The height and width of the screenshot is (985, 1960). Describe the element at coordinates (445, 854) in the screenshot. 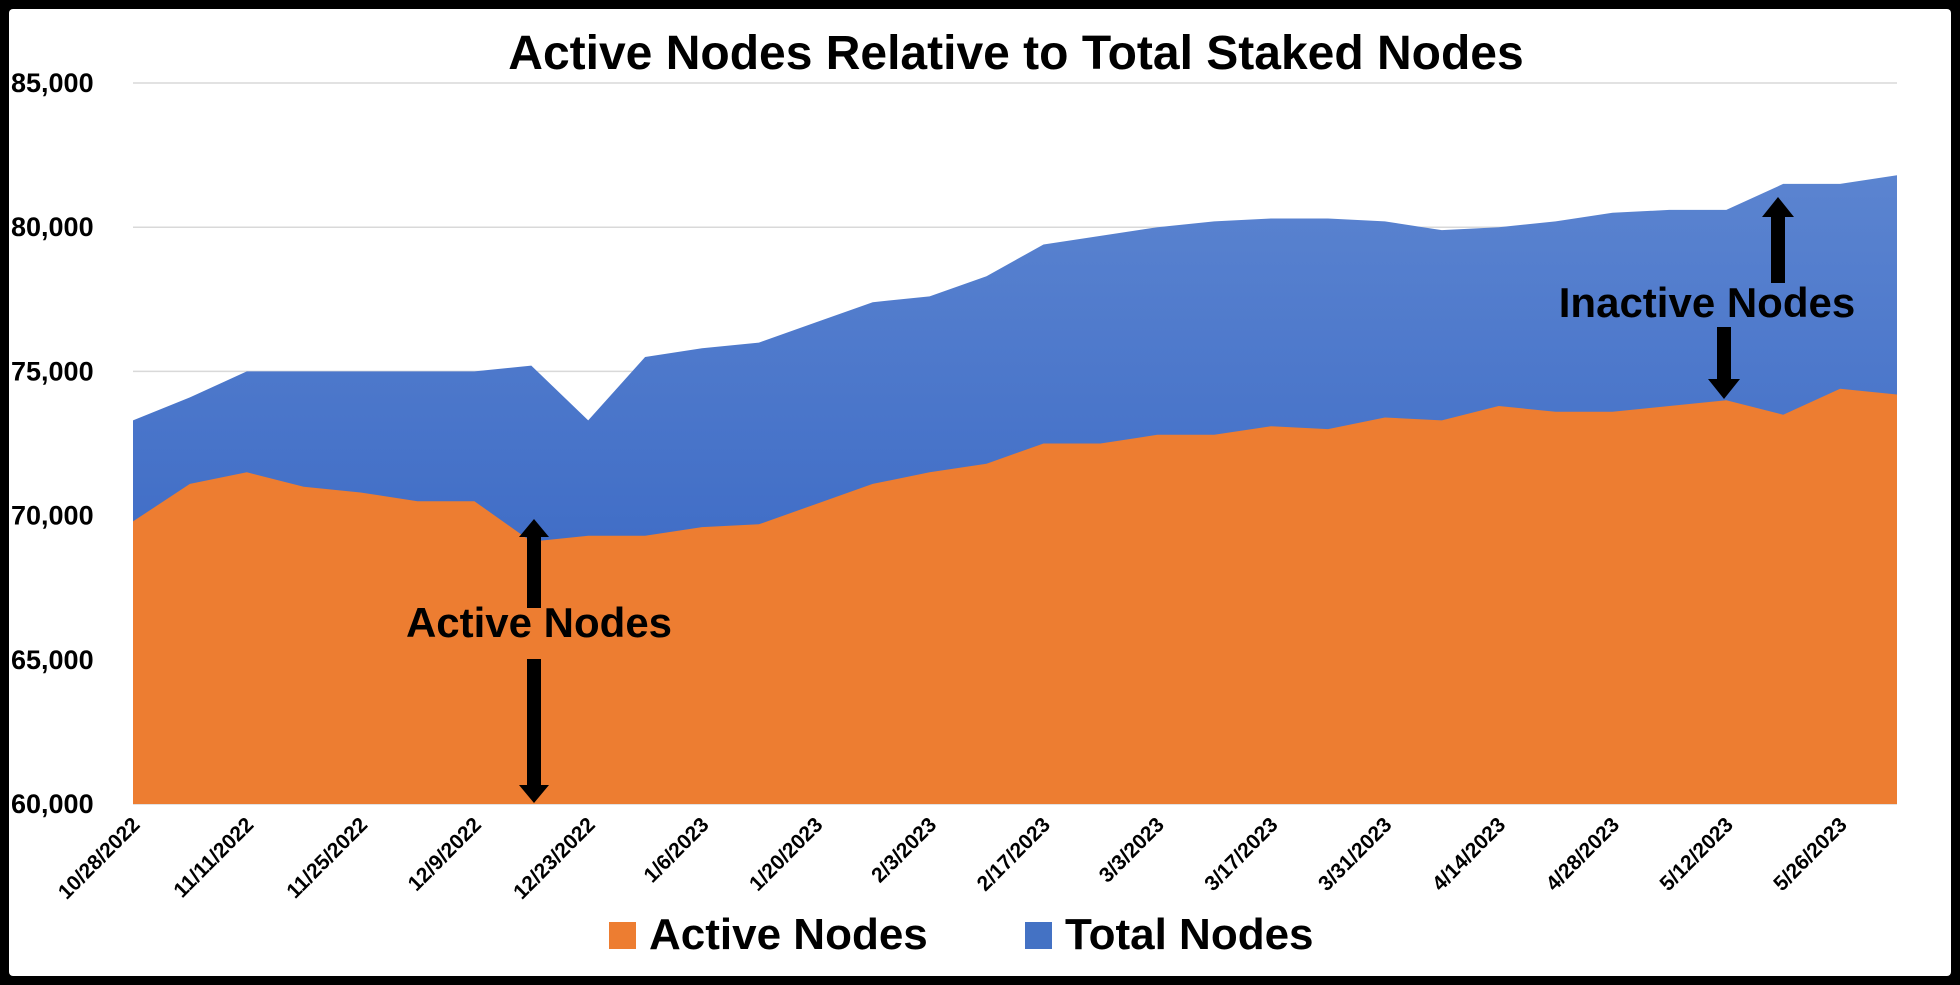

I see `x-tick-label: 12/9/2022` at that location.